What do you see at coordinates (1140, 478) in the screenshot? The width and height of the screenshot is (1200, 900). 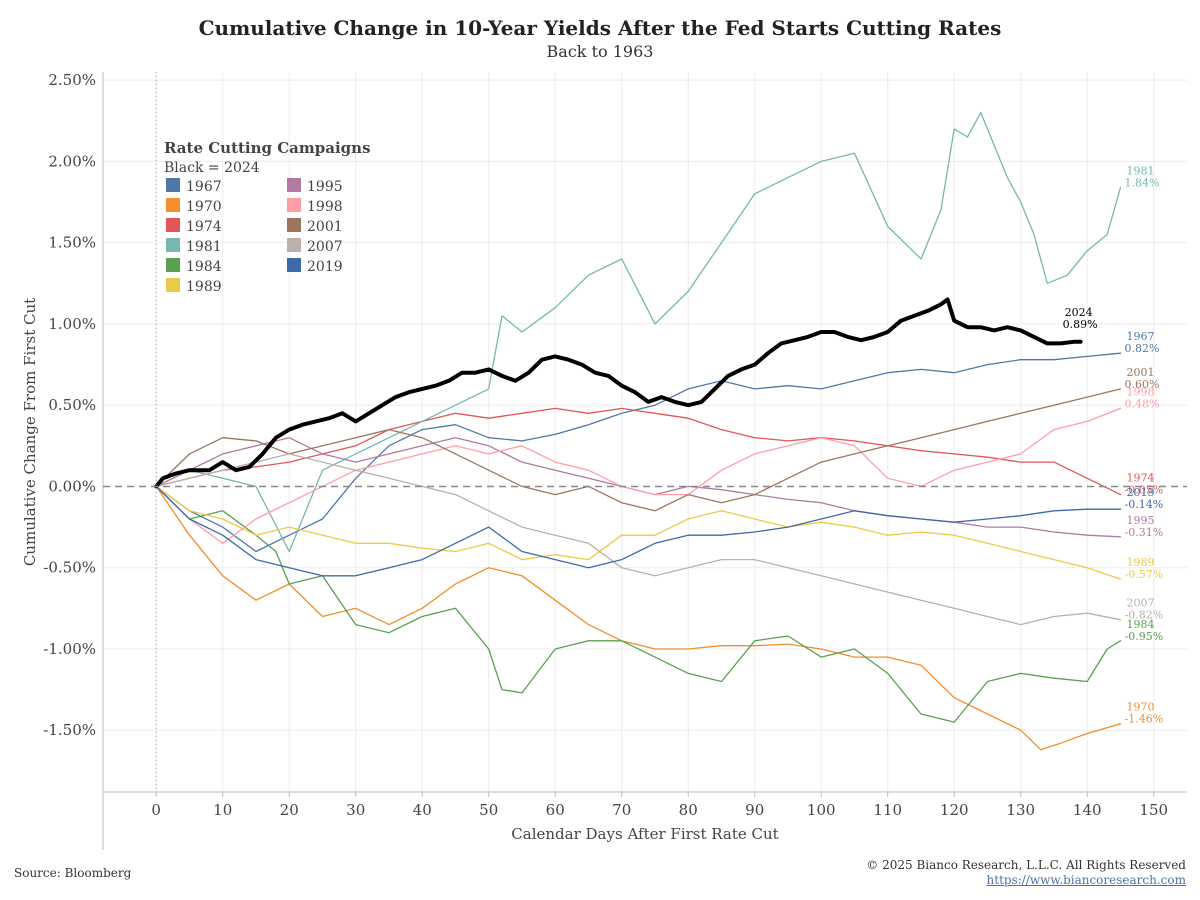 I see `end-label-year: 1974` at bounding box center [1140, 478].